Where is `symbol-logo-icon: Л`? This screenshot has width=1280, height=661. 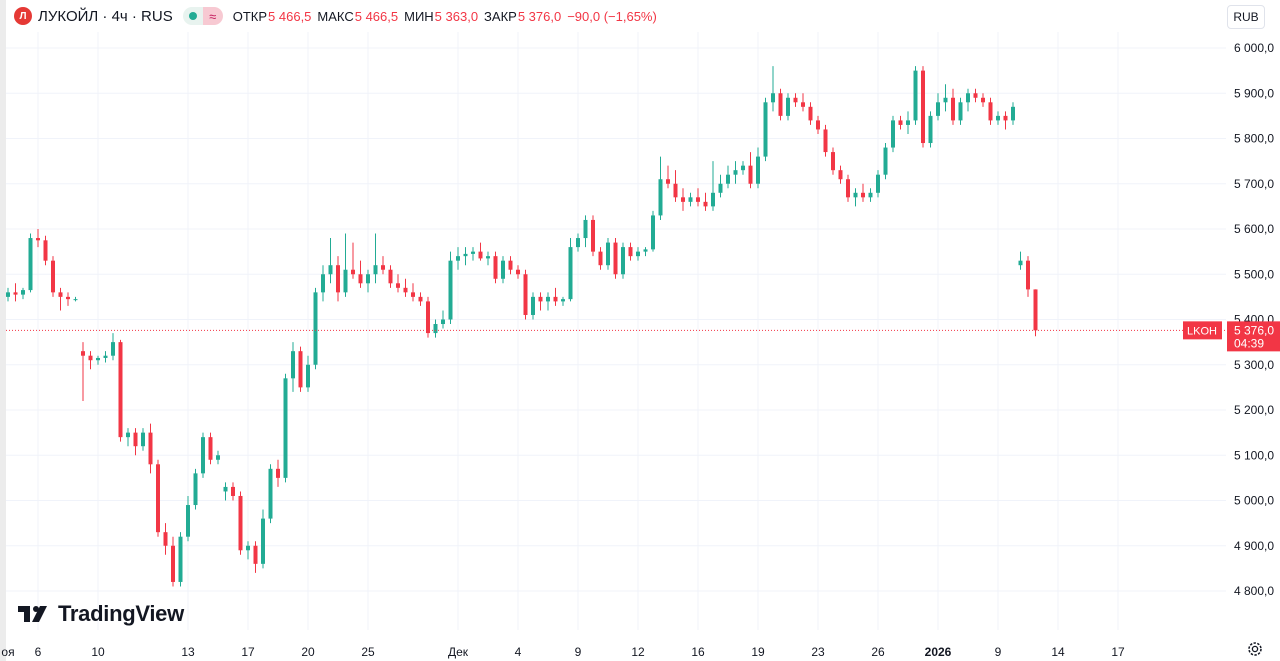 symbol-logo-icon: Л is located at coordinates (23, 16).